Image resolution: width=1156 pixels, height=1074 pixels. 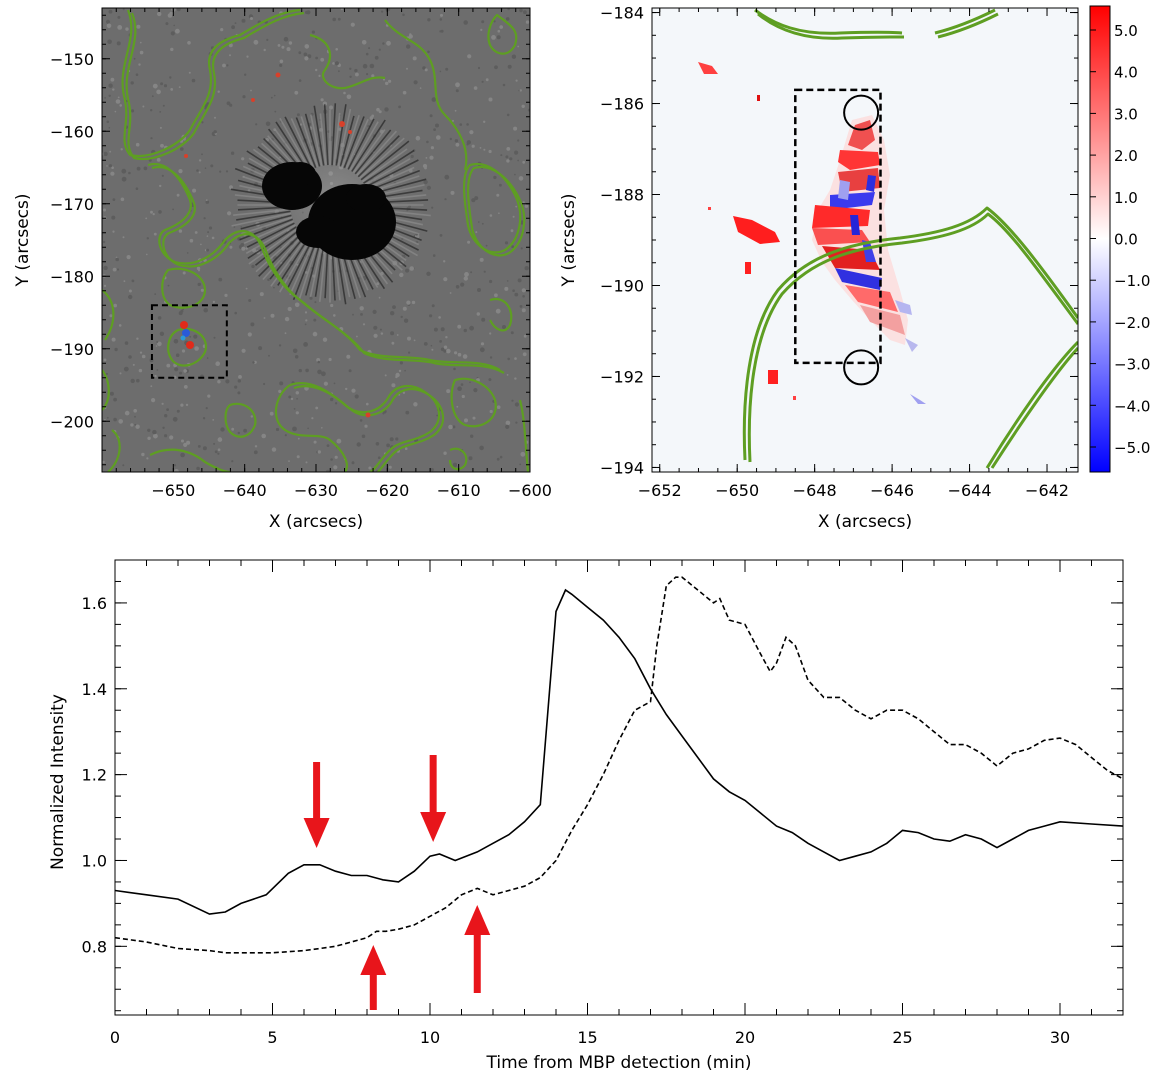 What do you see at coordinates (1126, 31) in the screenshot?
I see `colorbar-label: 5.0` at bounding box center [1126, 31].